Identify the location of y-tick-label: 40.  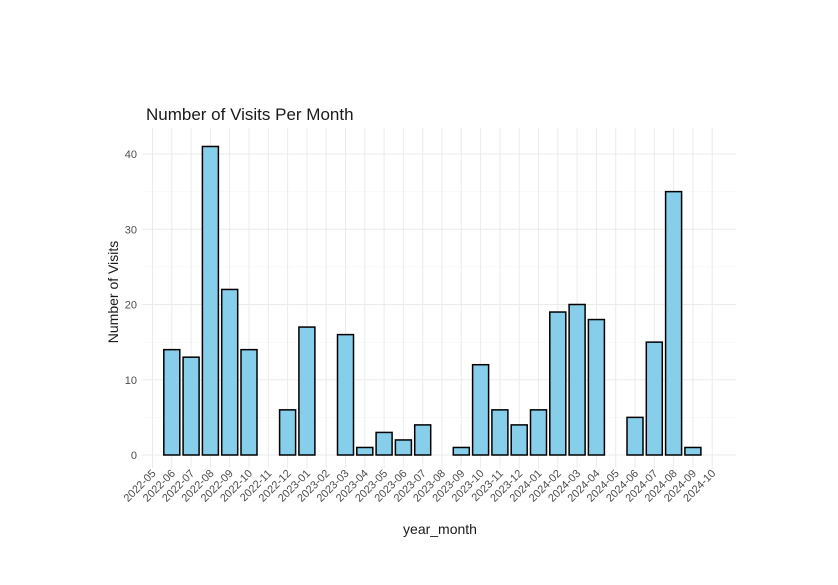
(131, 155).